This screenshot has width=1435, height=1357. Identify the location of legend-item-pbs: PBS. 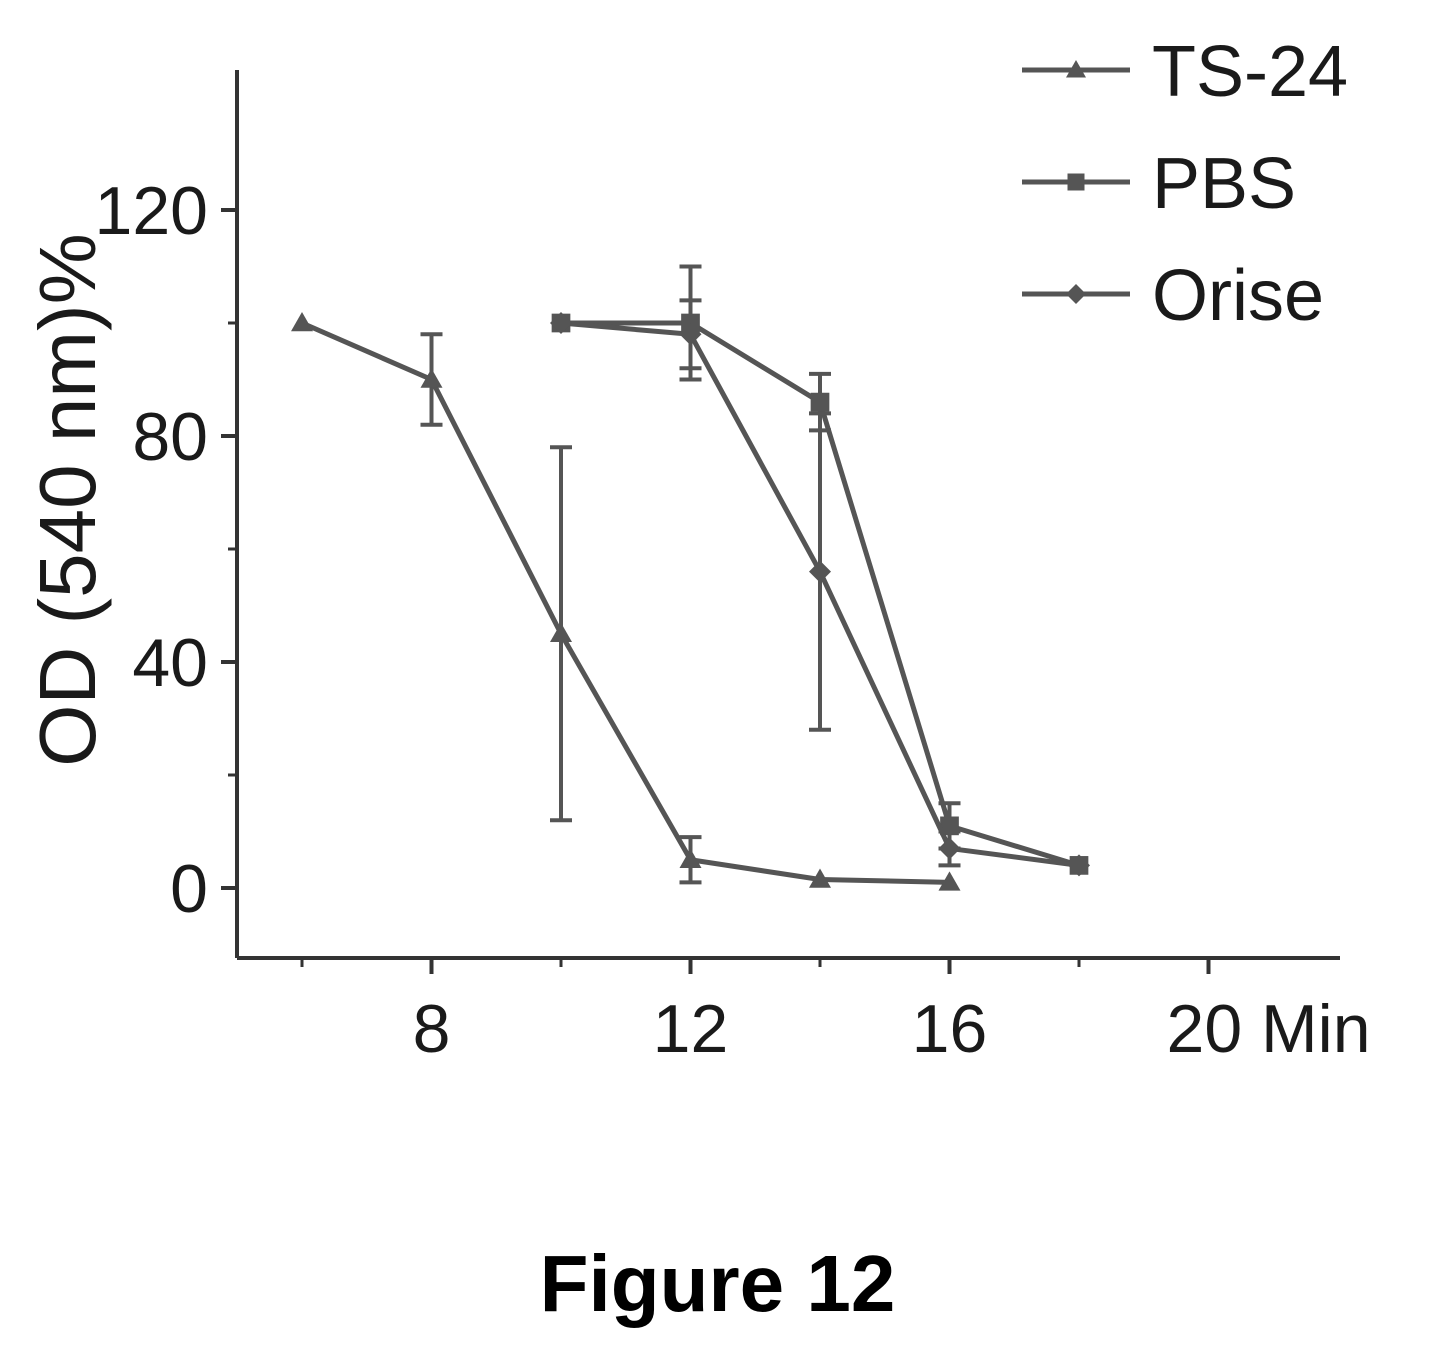
(1159, 184).